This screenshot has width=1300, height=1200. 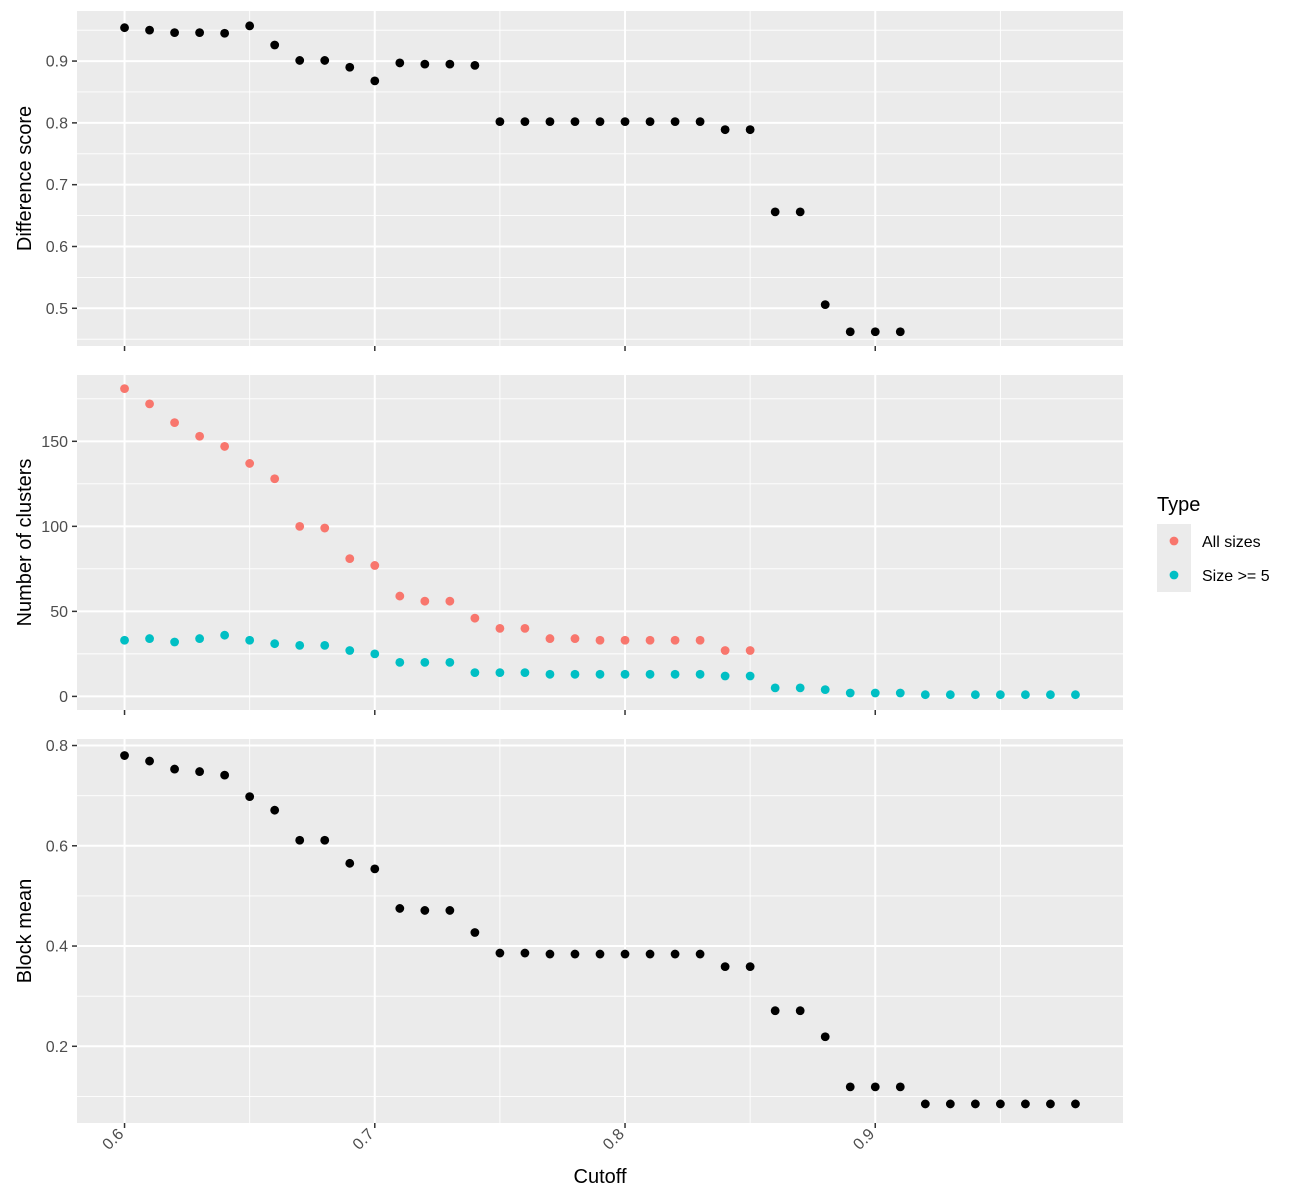 What do you see at coordinates (25, 543) in the screenshot?
I see `y-axis-title: Number of clusters` at bounding box center [25, 543].